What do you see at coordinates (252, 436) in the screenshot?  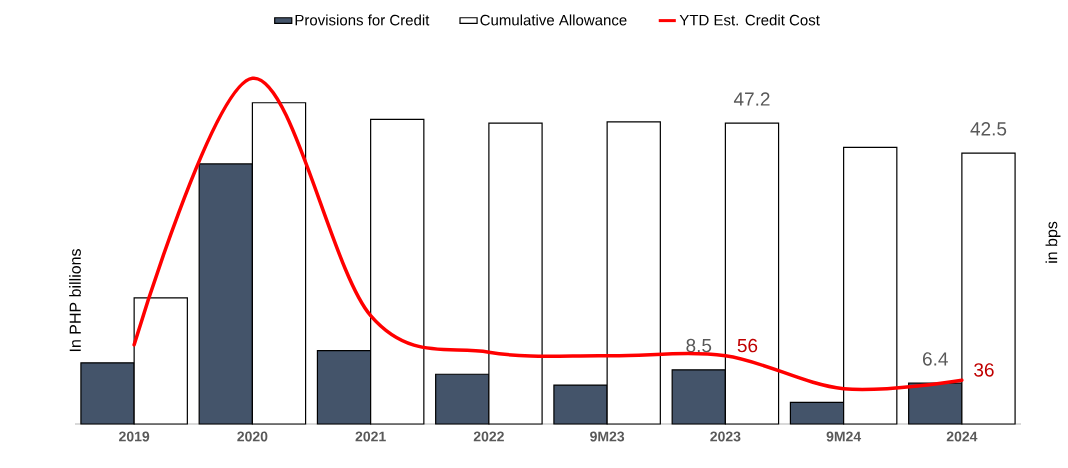 I see `x-tick-label: 2020` at bounding box center [252, 436].